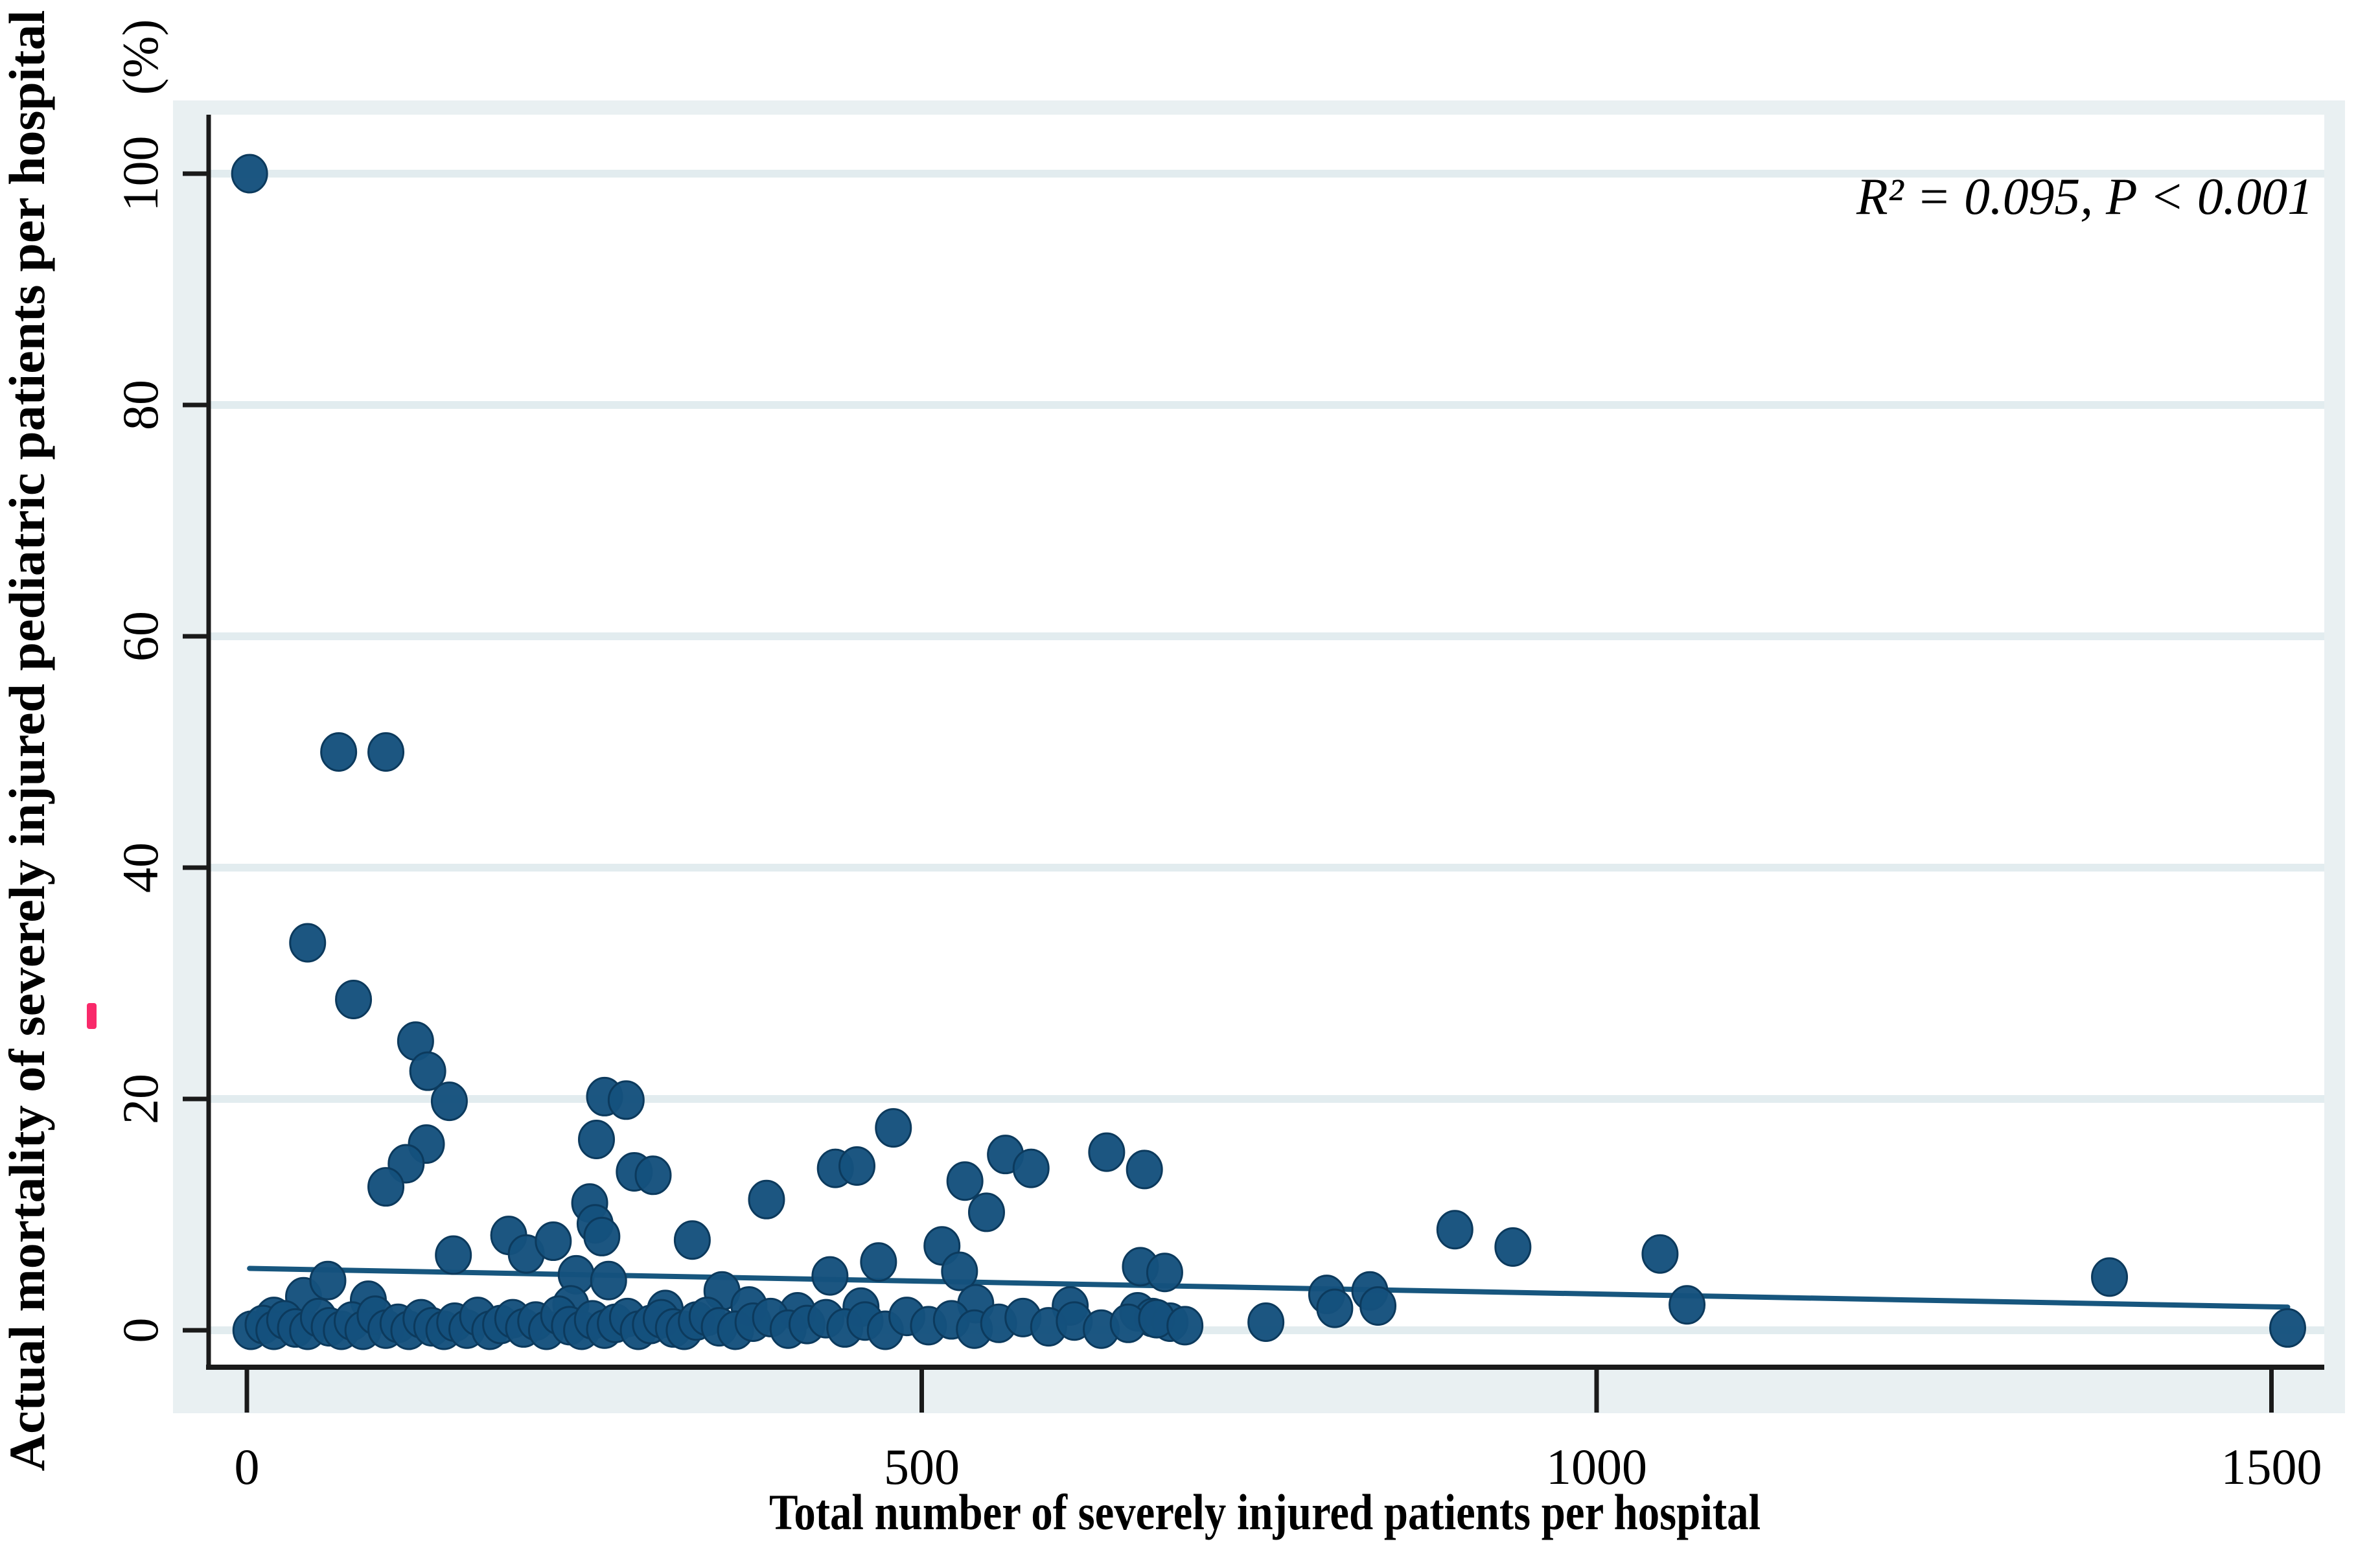 The width and height of the screenshot is (2380, 1548). I want to click on y-tick-label-60: 60, so click(140, 636).